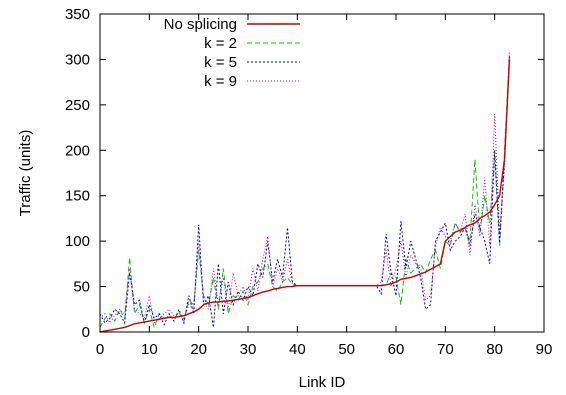 The height and width of the screenshot is (395, 566). What do you see at coordinates (248, 349) in the screenshot?
I see `x-tick-label: 30` at bounding box center [248, 349].